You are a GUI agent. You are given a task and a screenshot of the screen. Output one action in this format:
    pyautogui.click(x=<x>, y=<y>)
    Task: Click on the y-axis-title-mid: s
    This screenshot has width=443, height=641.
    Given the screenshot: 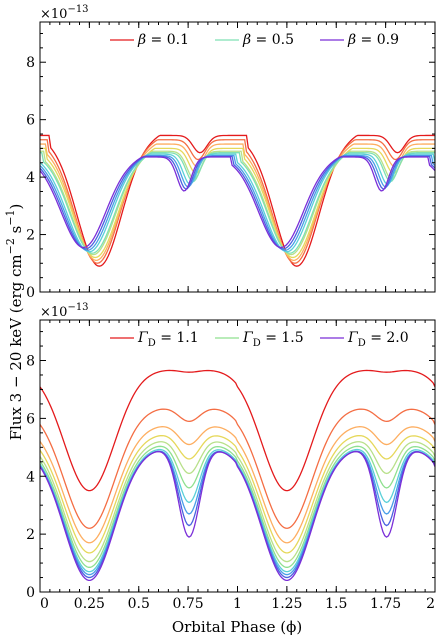 What is the action you would take?
    pyautogui.click(x=16, y=232)
    